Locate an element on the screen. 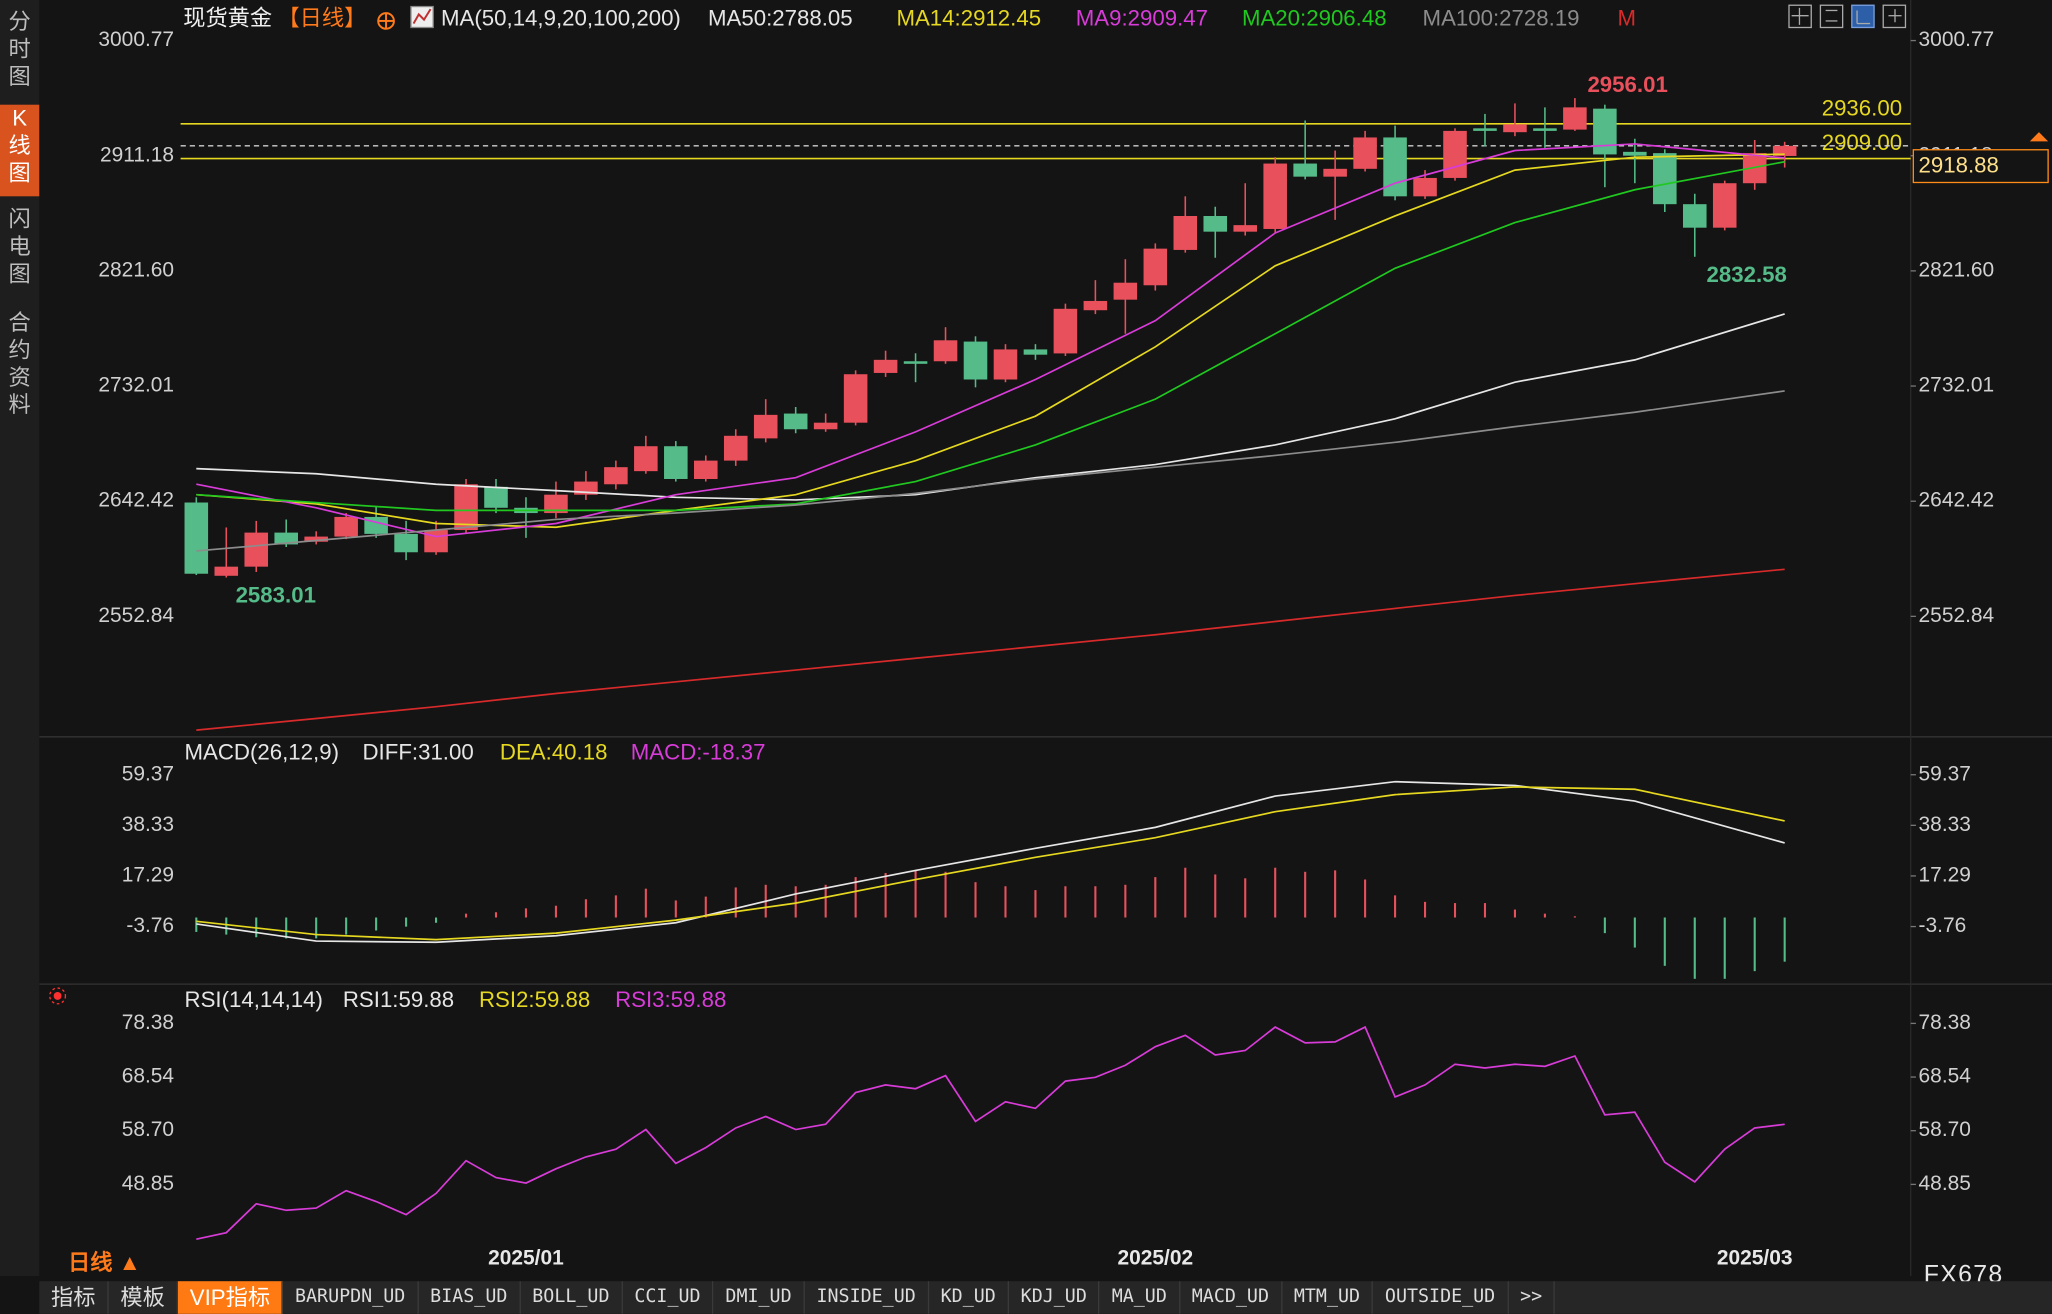 The width and height of the screenshot is (2052, 1314). scroll-arrow is located at coordinates (2039, 137).